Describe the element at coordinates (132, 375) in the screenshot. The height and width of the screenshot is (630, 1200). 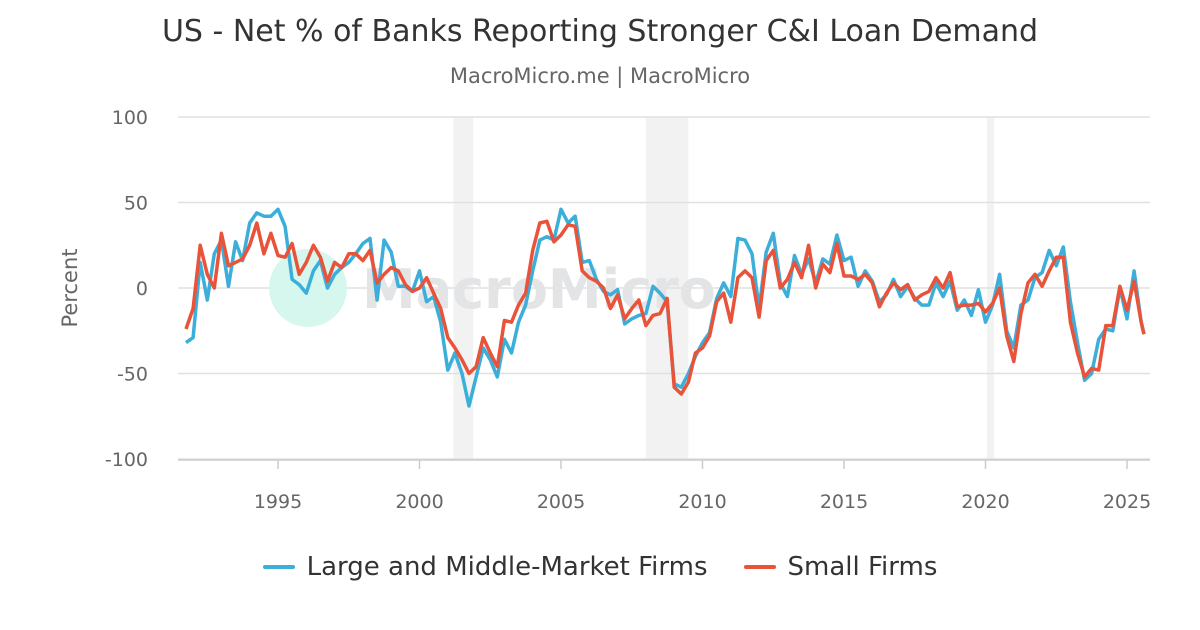
I see `y-tick-label: -50` at that location.